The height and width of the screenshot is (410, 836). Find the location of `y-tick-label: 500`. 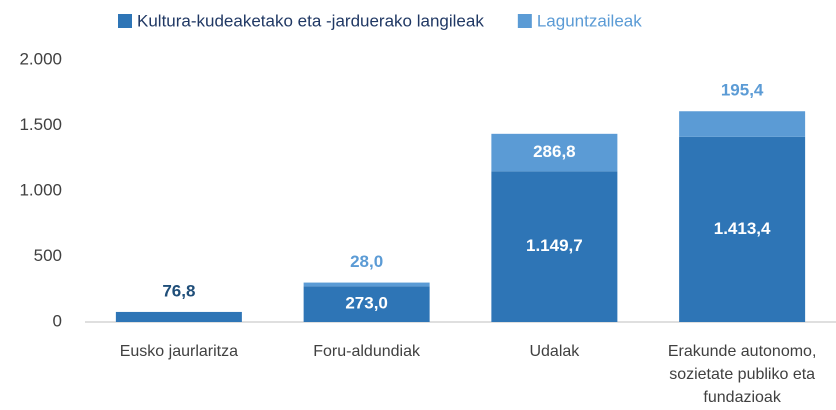

y-tick-label: 500 is located at coordinates (48, 255).